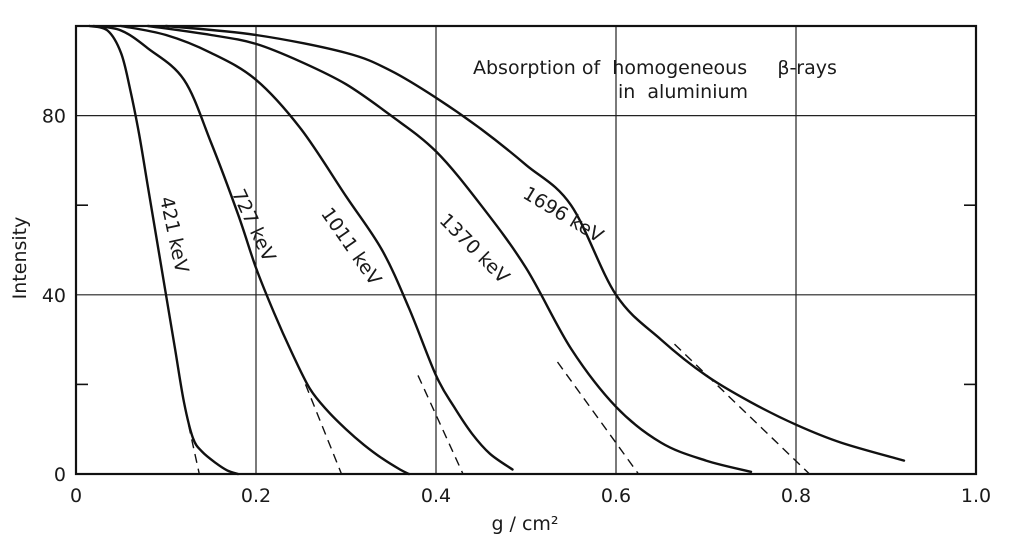  Describe the element at coordinates (616, 496) in the screenshot. I see `x-tick-label: 0.6` at that location.